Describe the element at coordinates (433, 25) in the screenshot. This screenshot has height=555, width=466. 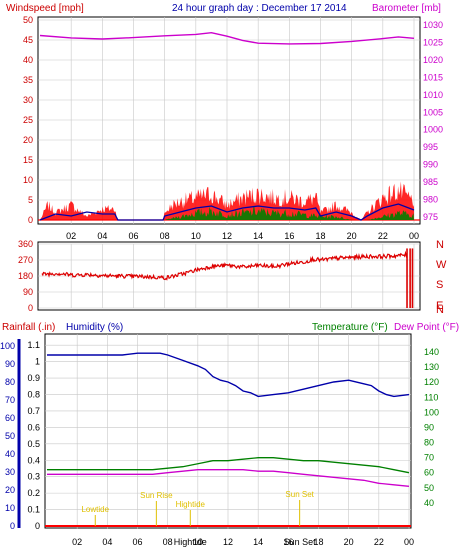
I see `barometer-tick-label: 1030` at that location.